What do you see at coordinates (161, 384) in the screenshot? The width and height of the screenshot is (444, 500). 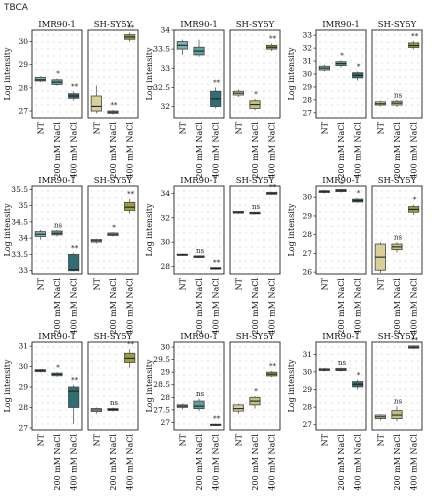 I see `y-tick-label: 28.5` at bounding box center [161, 384].